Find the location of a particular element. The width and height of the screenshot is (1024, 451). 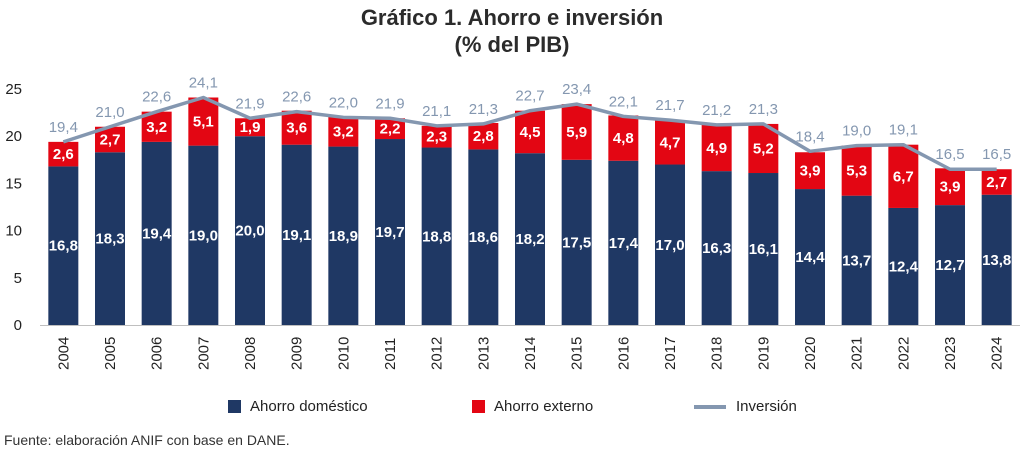

data-label-investment: 22,1 is located at coordinates (623, 101).